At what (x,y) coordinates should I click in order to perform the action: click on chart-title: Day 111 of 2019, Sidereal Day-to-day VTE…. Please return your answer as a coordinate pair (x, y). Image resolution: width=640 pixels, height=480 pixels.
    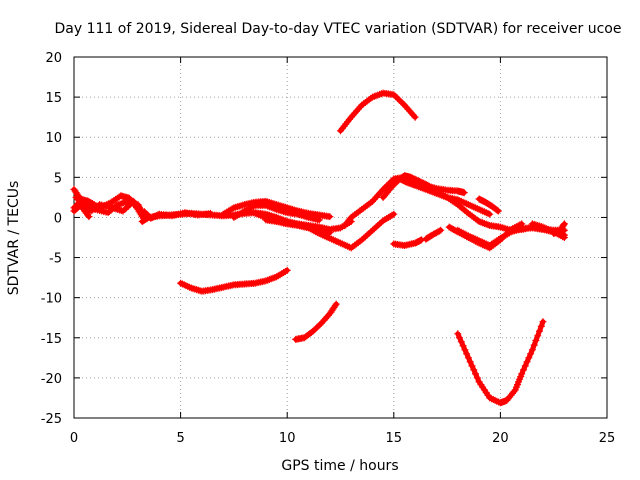
    Looking at the image, I should click on (338, 29).